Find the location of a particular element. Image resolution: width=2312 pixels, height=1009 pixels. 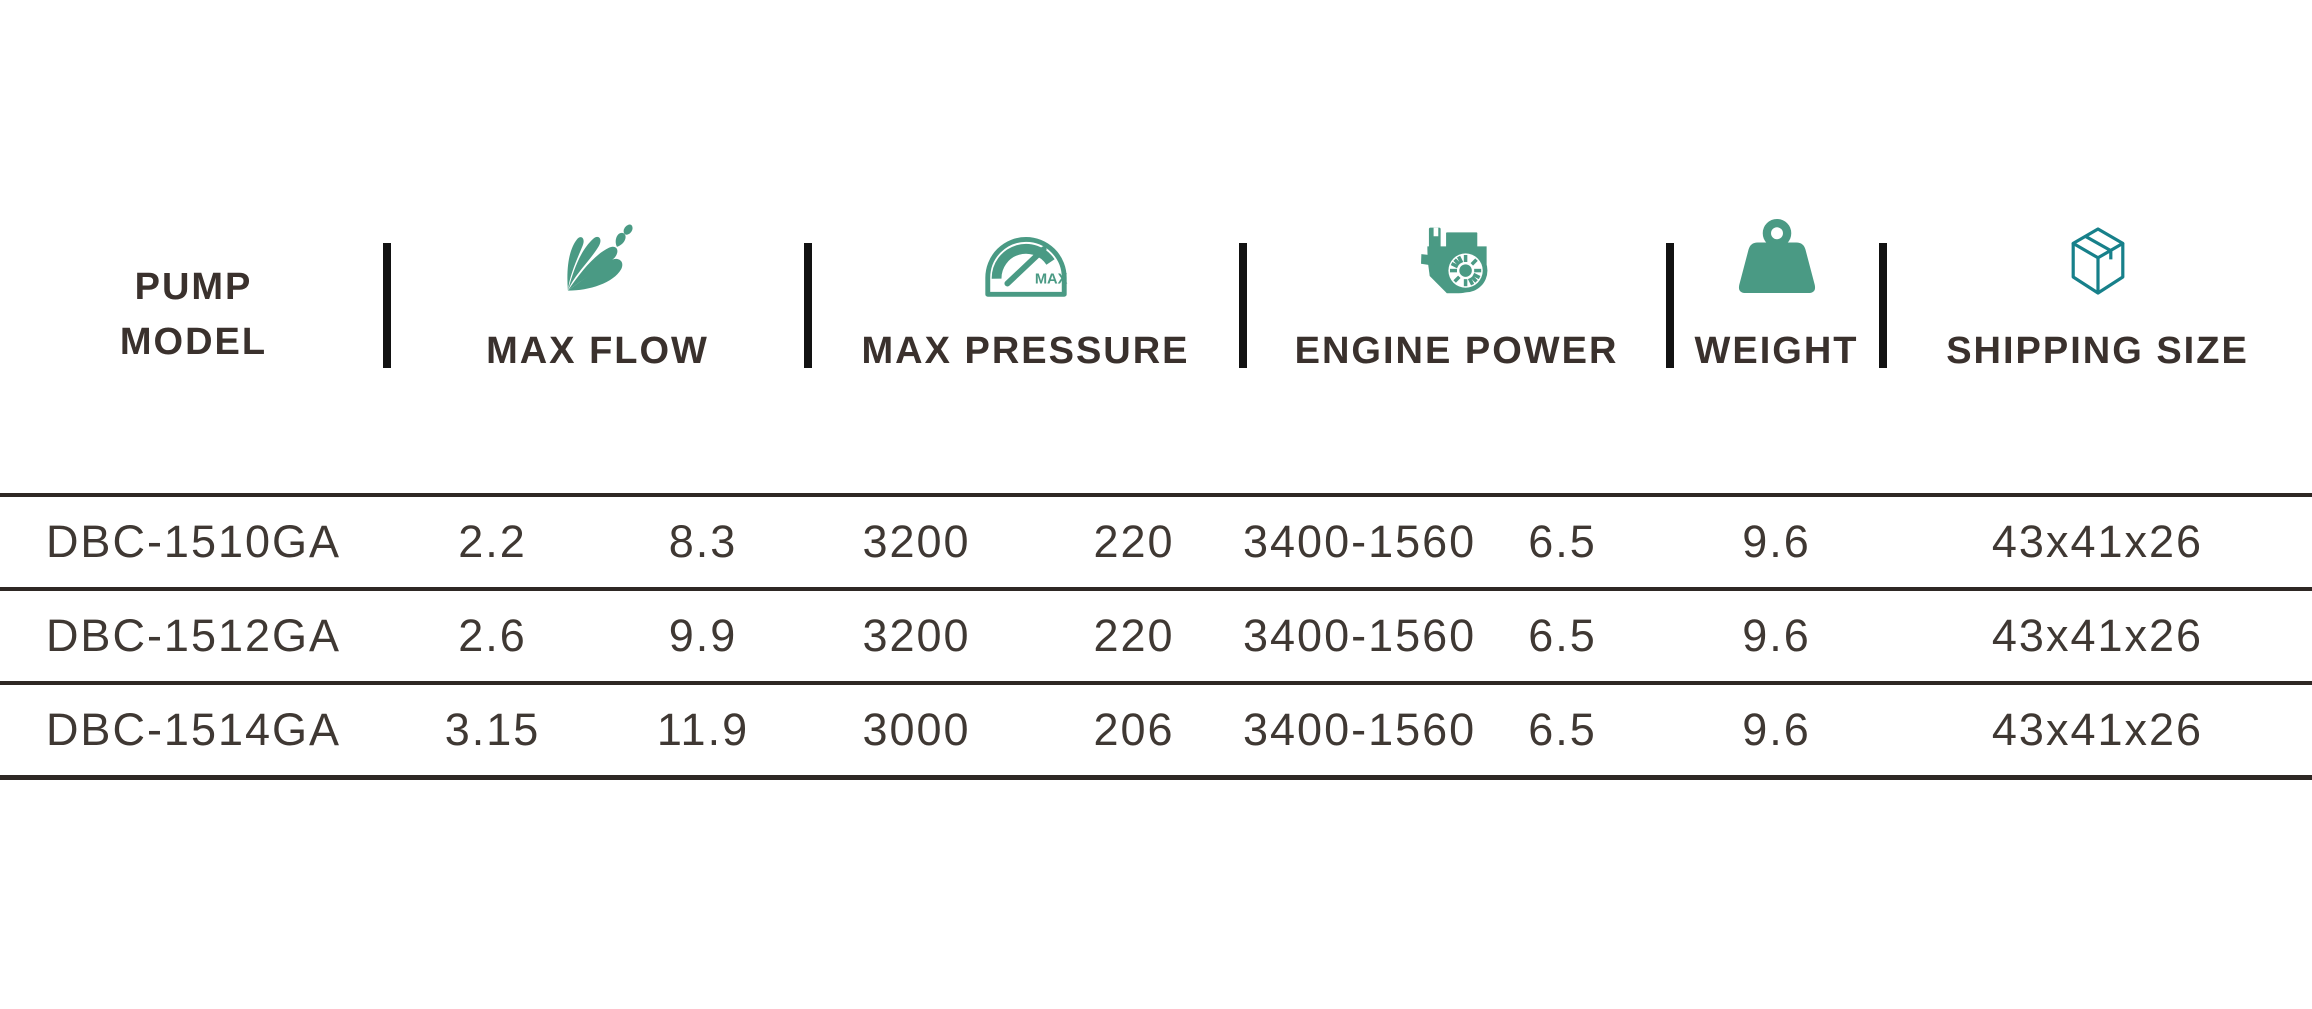

cell-model: DBC-1514GA is located at coordinates (193, 729).